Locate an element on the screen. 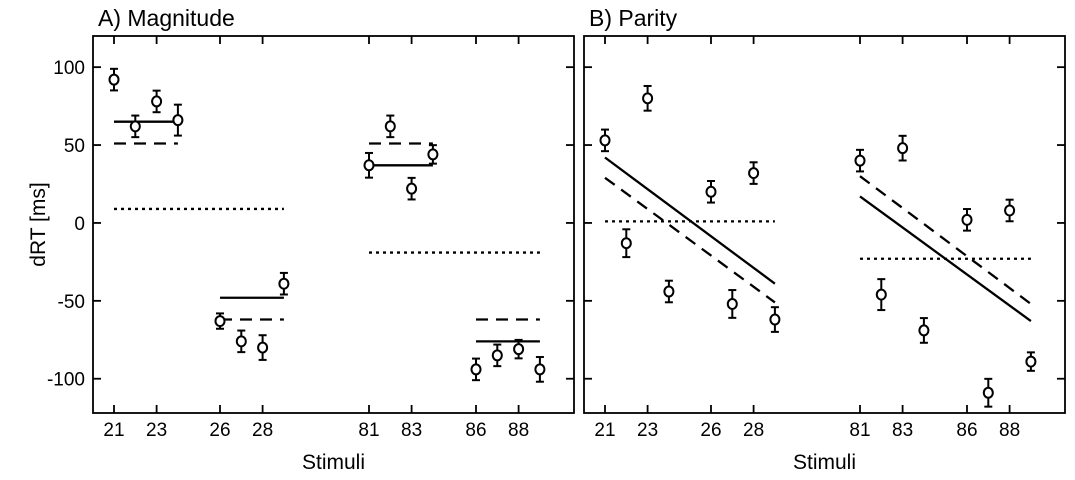 This screenshot has width=1075, height=480. y-tick-label: 50 is located at coordinates (74, 146).